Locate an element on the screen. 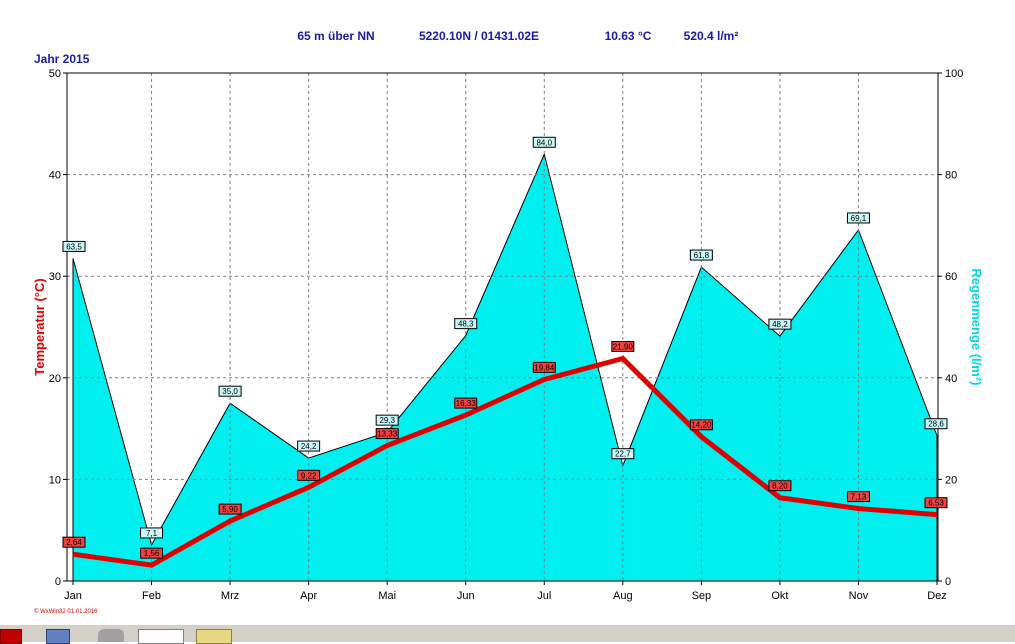 Image resolution: width=1015 pixels, height=644 pixels. temp-data-label: 16,33 is located at coordinates (466, 403).